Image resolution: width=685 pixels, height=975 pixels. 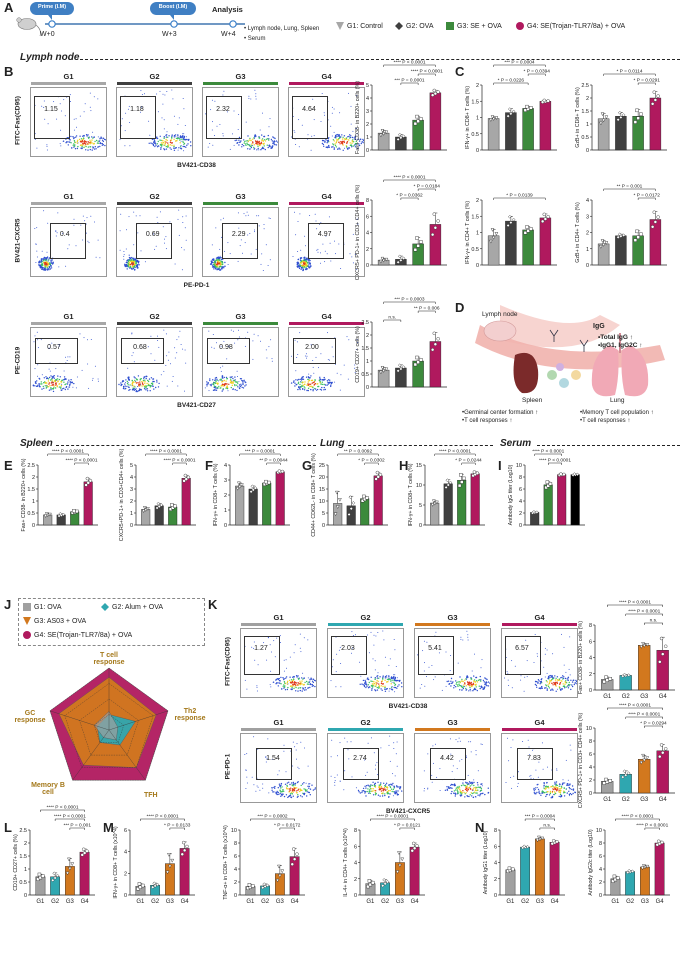 I want to click on significance-label: * P = 0.0172, so click(x=287, y=826).